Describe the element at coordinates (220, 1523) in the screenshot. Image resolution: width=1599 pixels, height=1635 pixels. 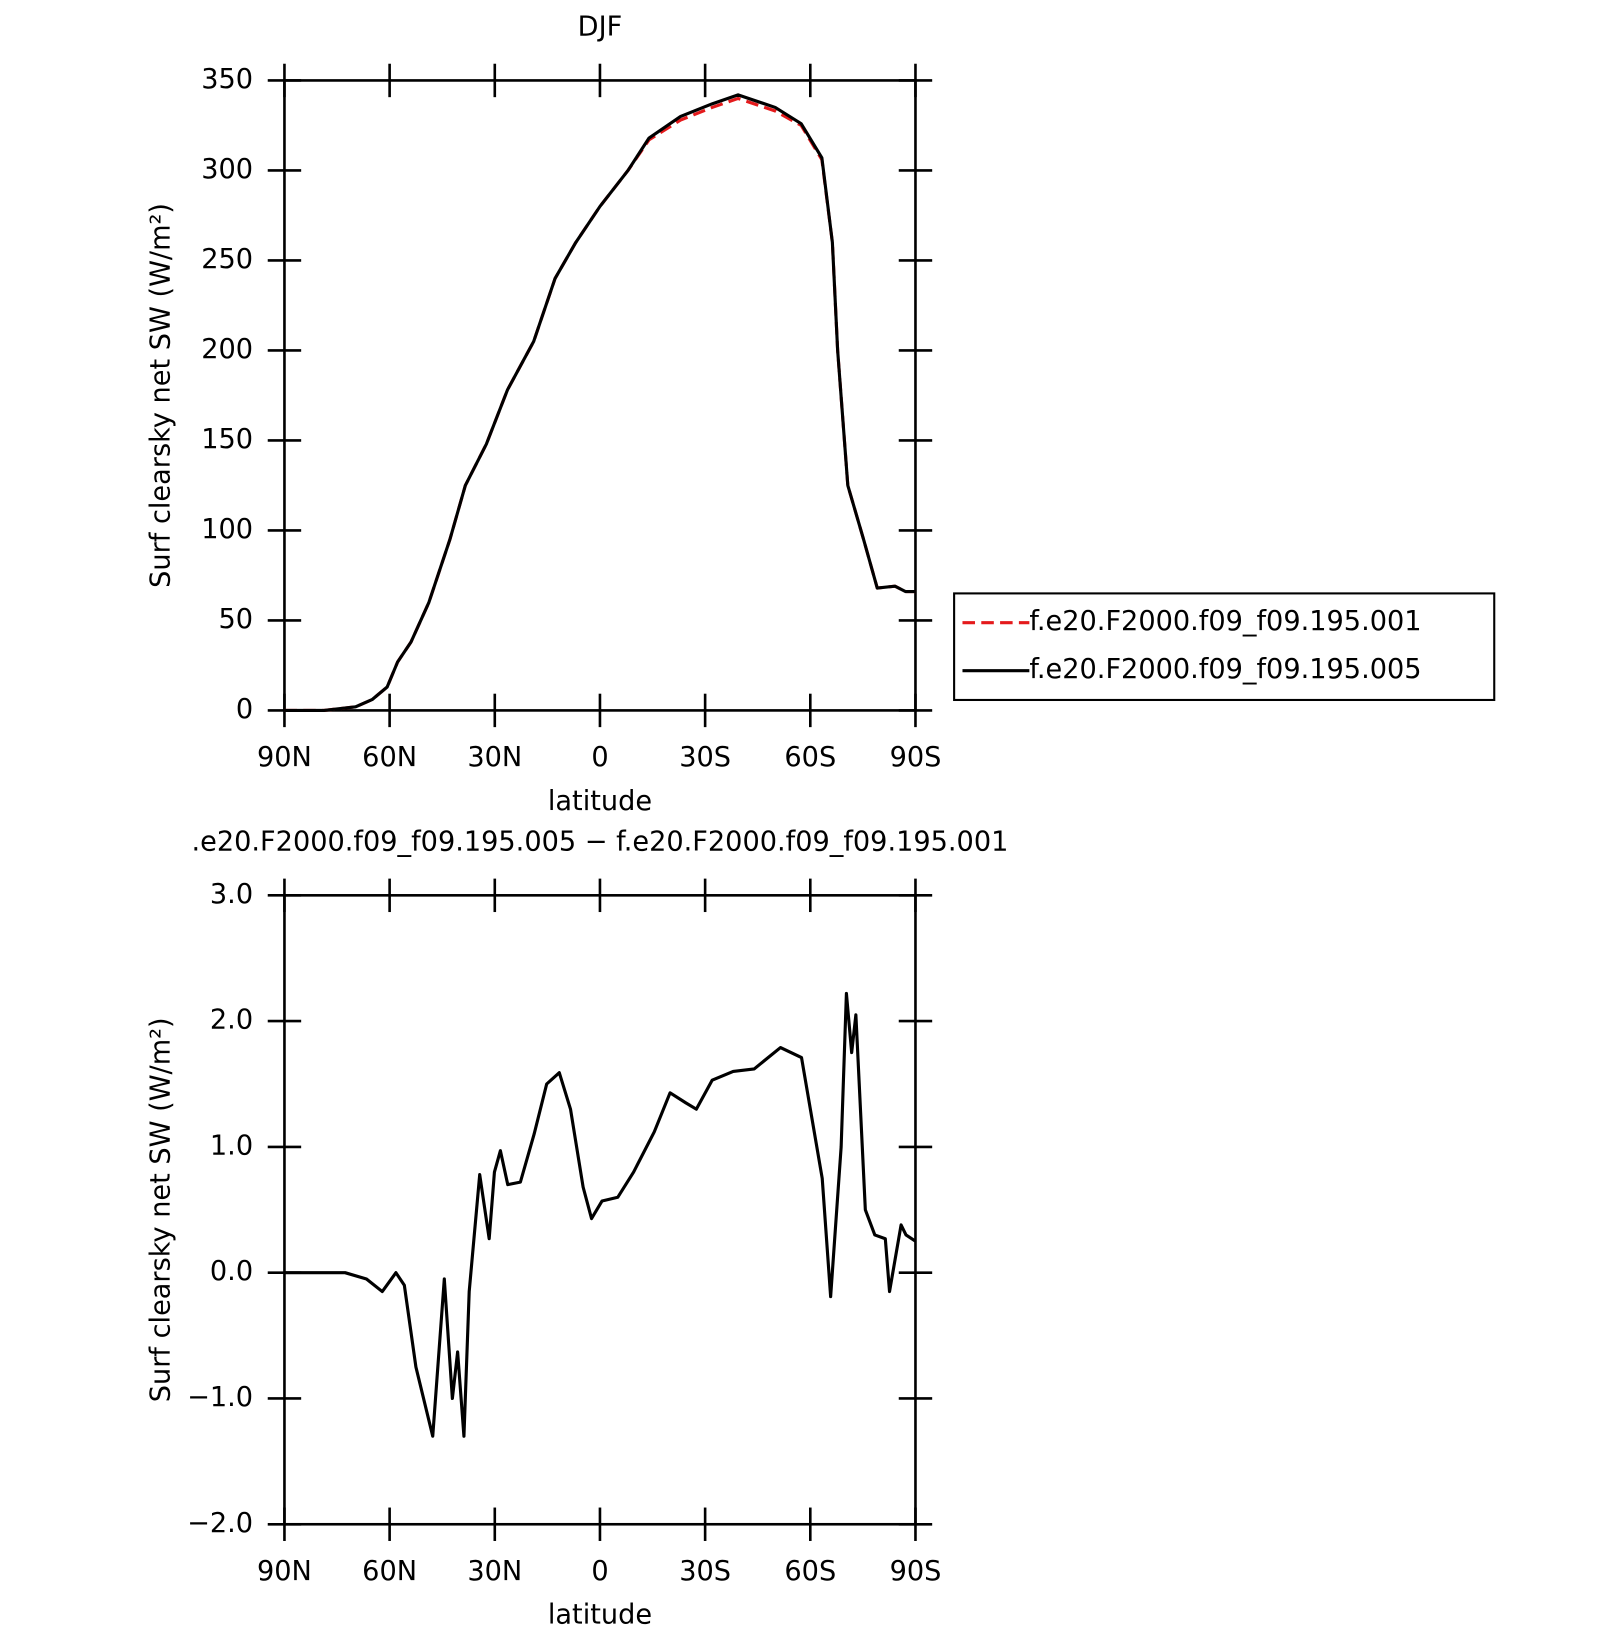
I see `y-tick-label: −2.0` at that location.